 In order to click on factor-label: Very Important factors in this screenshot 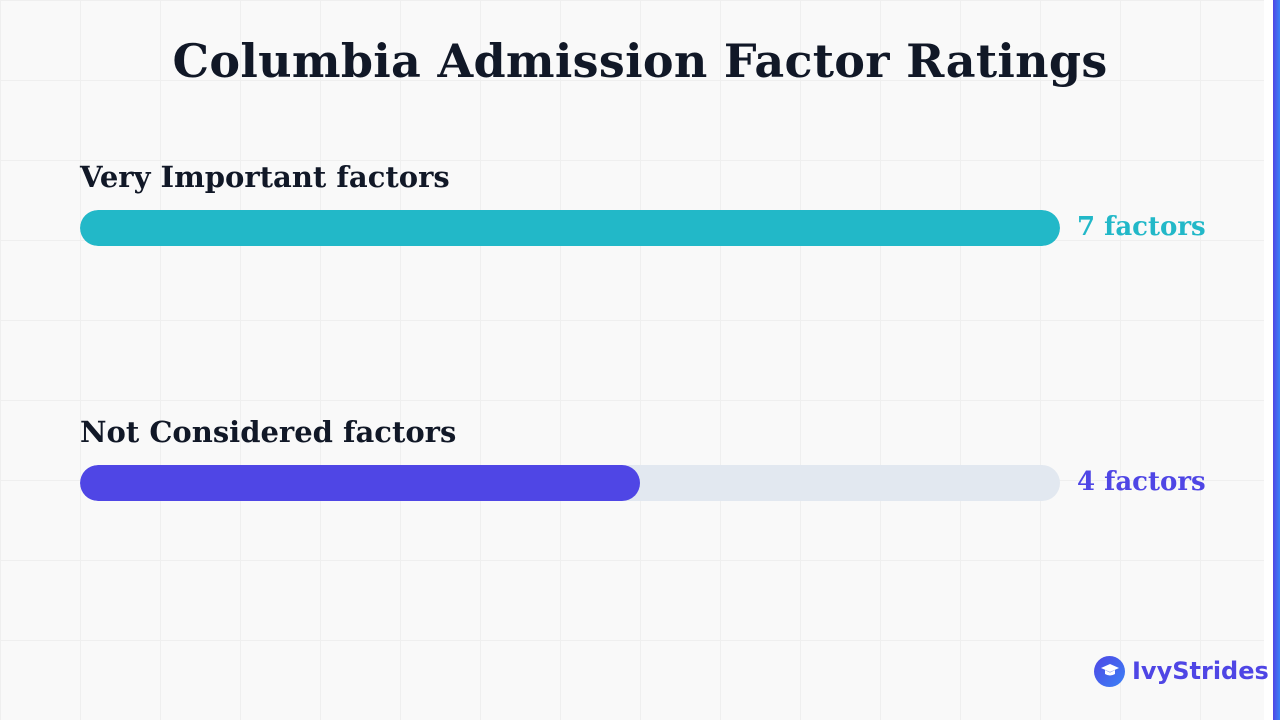, I will do `click(265, 177)`.